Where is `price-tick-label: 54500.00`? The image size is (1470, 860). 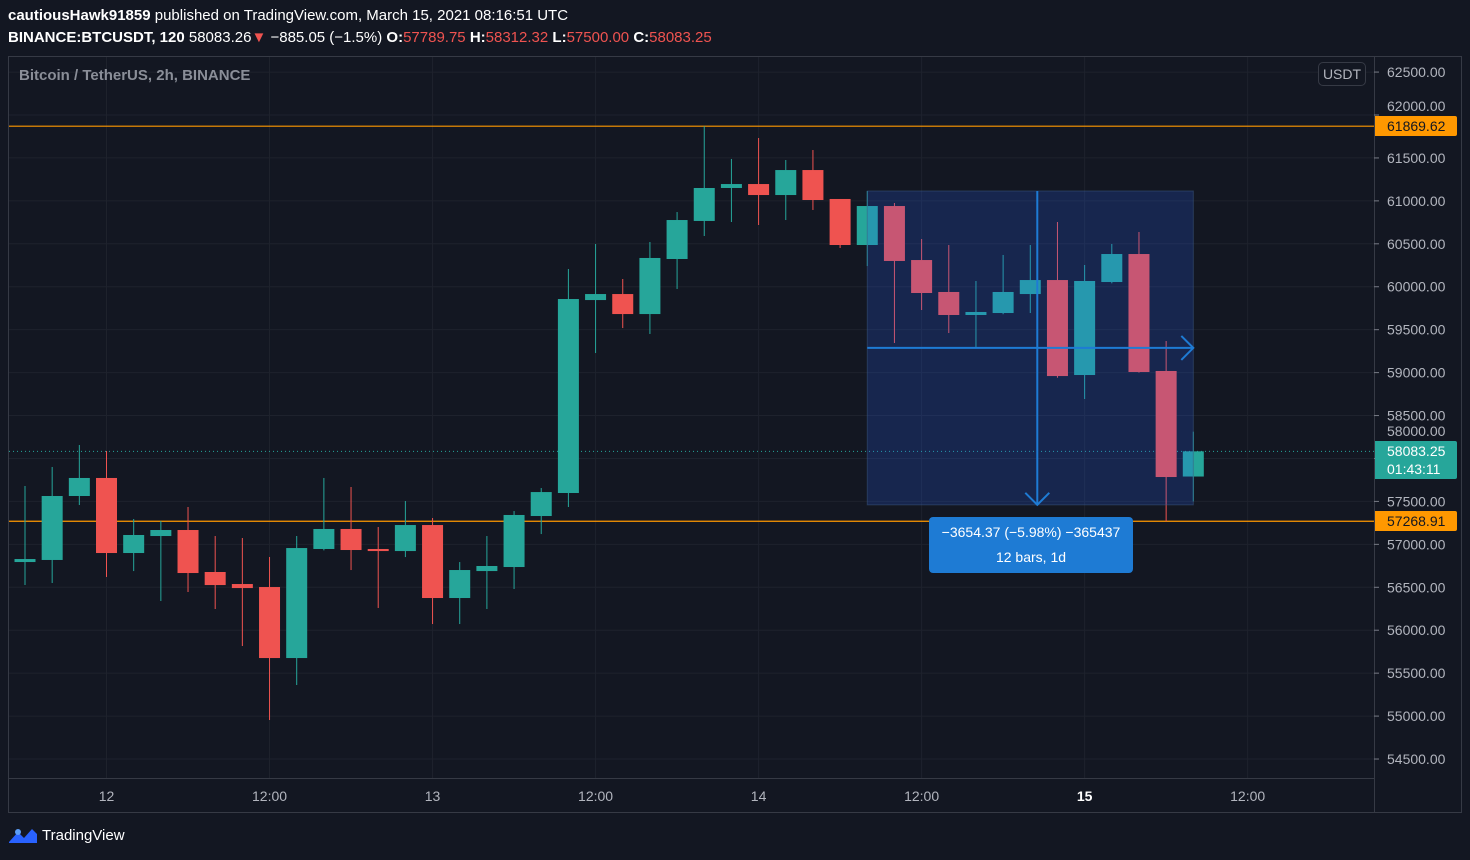 price-tick-label: 54500.00 is located at coordinates (1416, 759).